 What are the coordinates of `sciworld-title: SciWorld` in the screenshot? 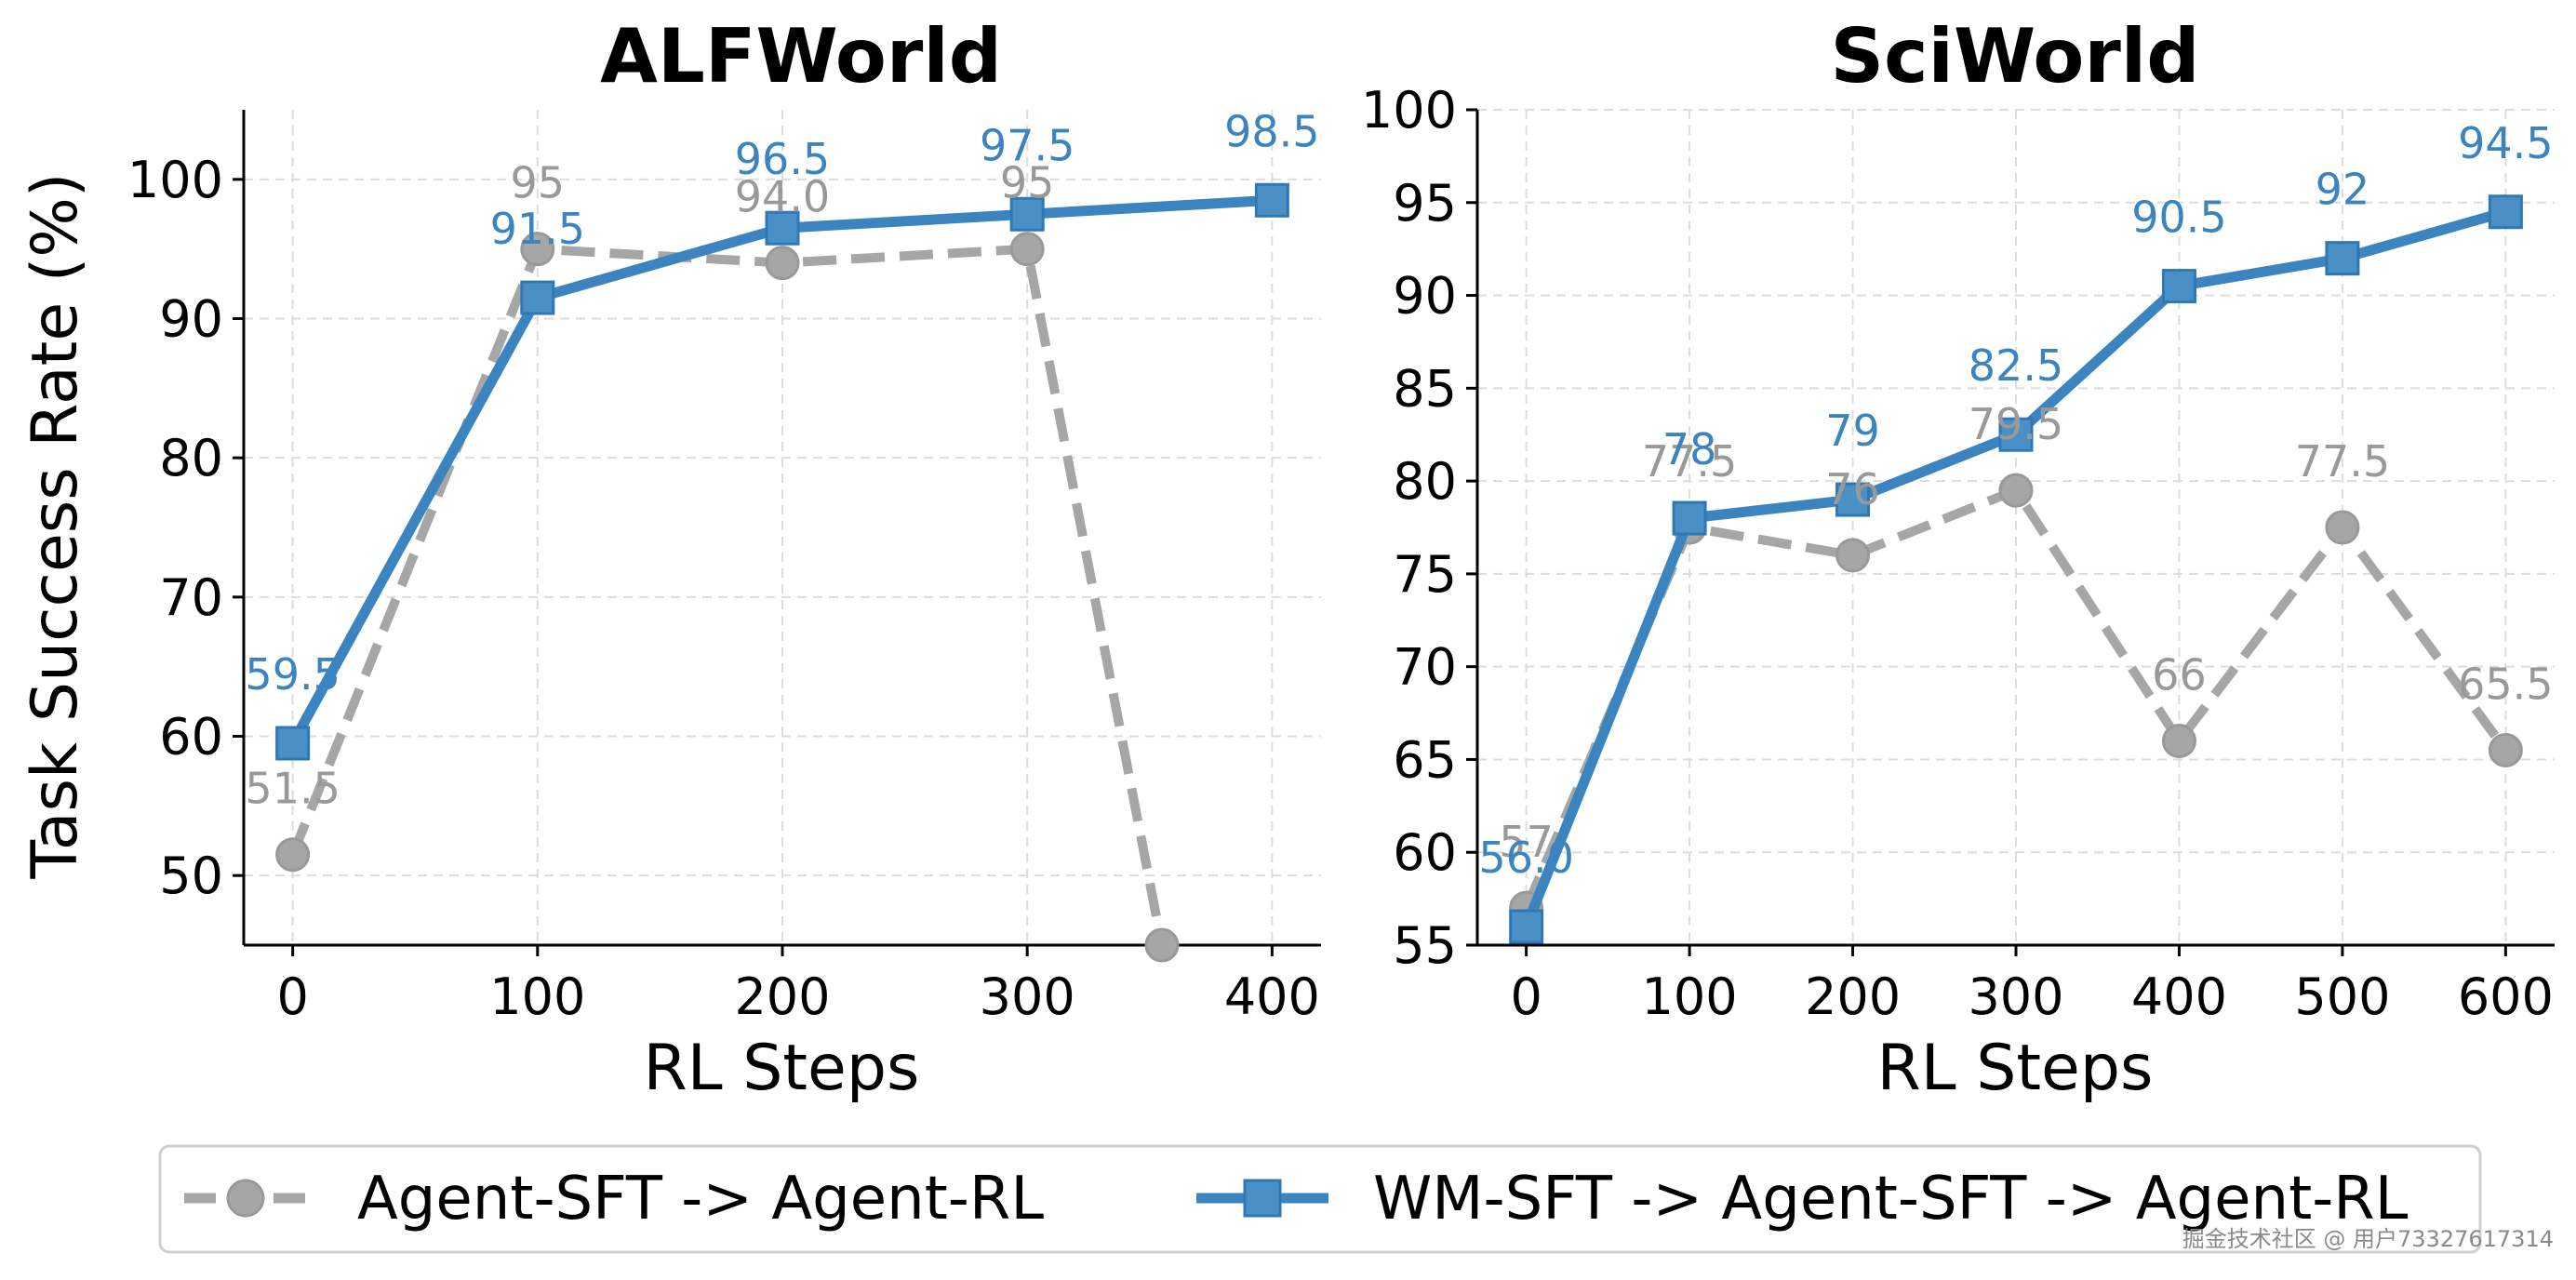 It's located at (2015, 56).